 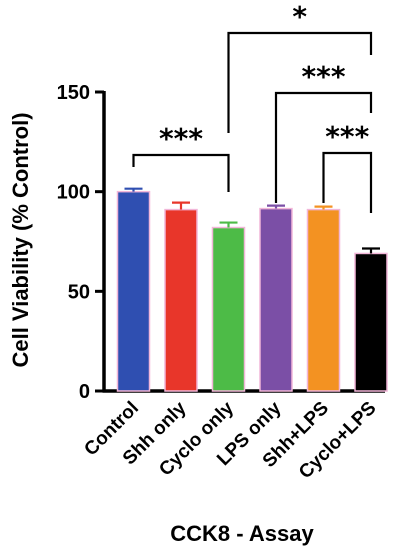 I want to click on y-axis-title: Cell Viability (% Control), so click(x=20, y=239).